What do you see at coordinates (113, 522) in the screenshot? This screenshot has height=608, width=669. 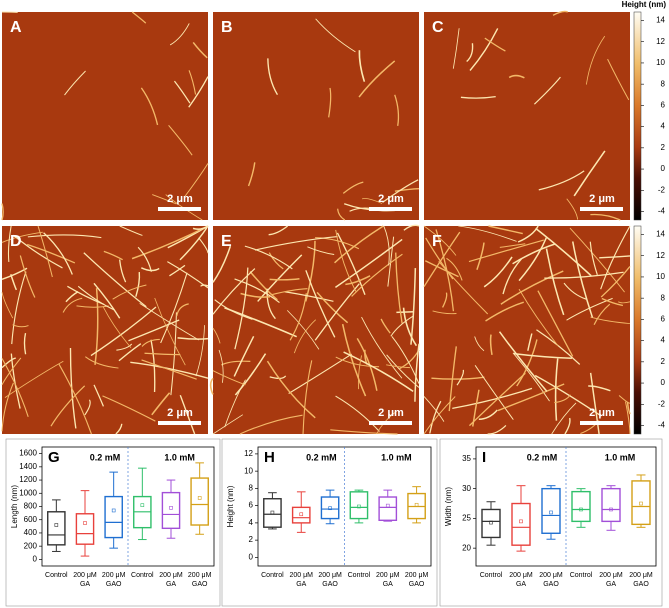 I see `panel-frame` at bounding box center [113, 522].